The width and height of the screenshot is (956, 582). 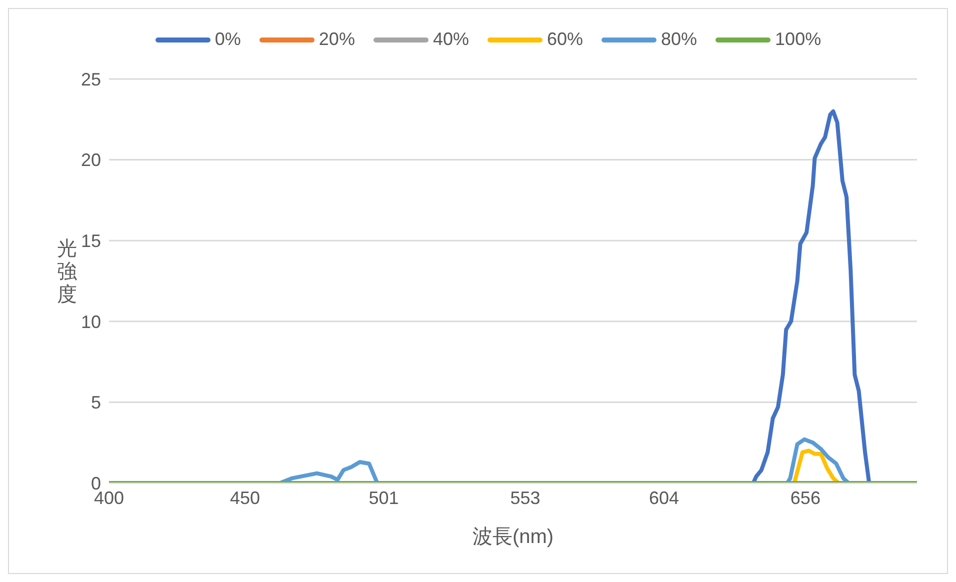 I want to click on y-tick-label: 10, so click(x=90, y=322).